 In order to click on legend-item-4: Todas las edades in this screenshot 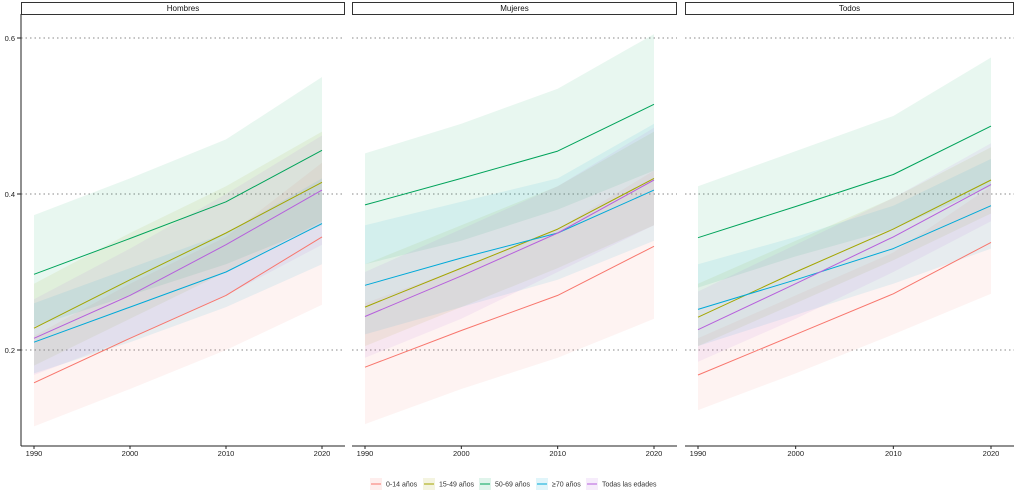, I will do `click(621, 484)`.